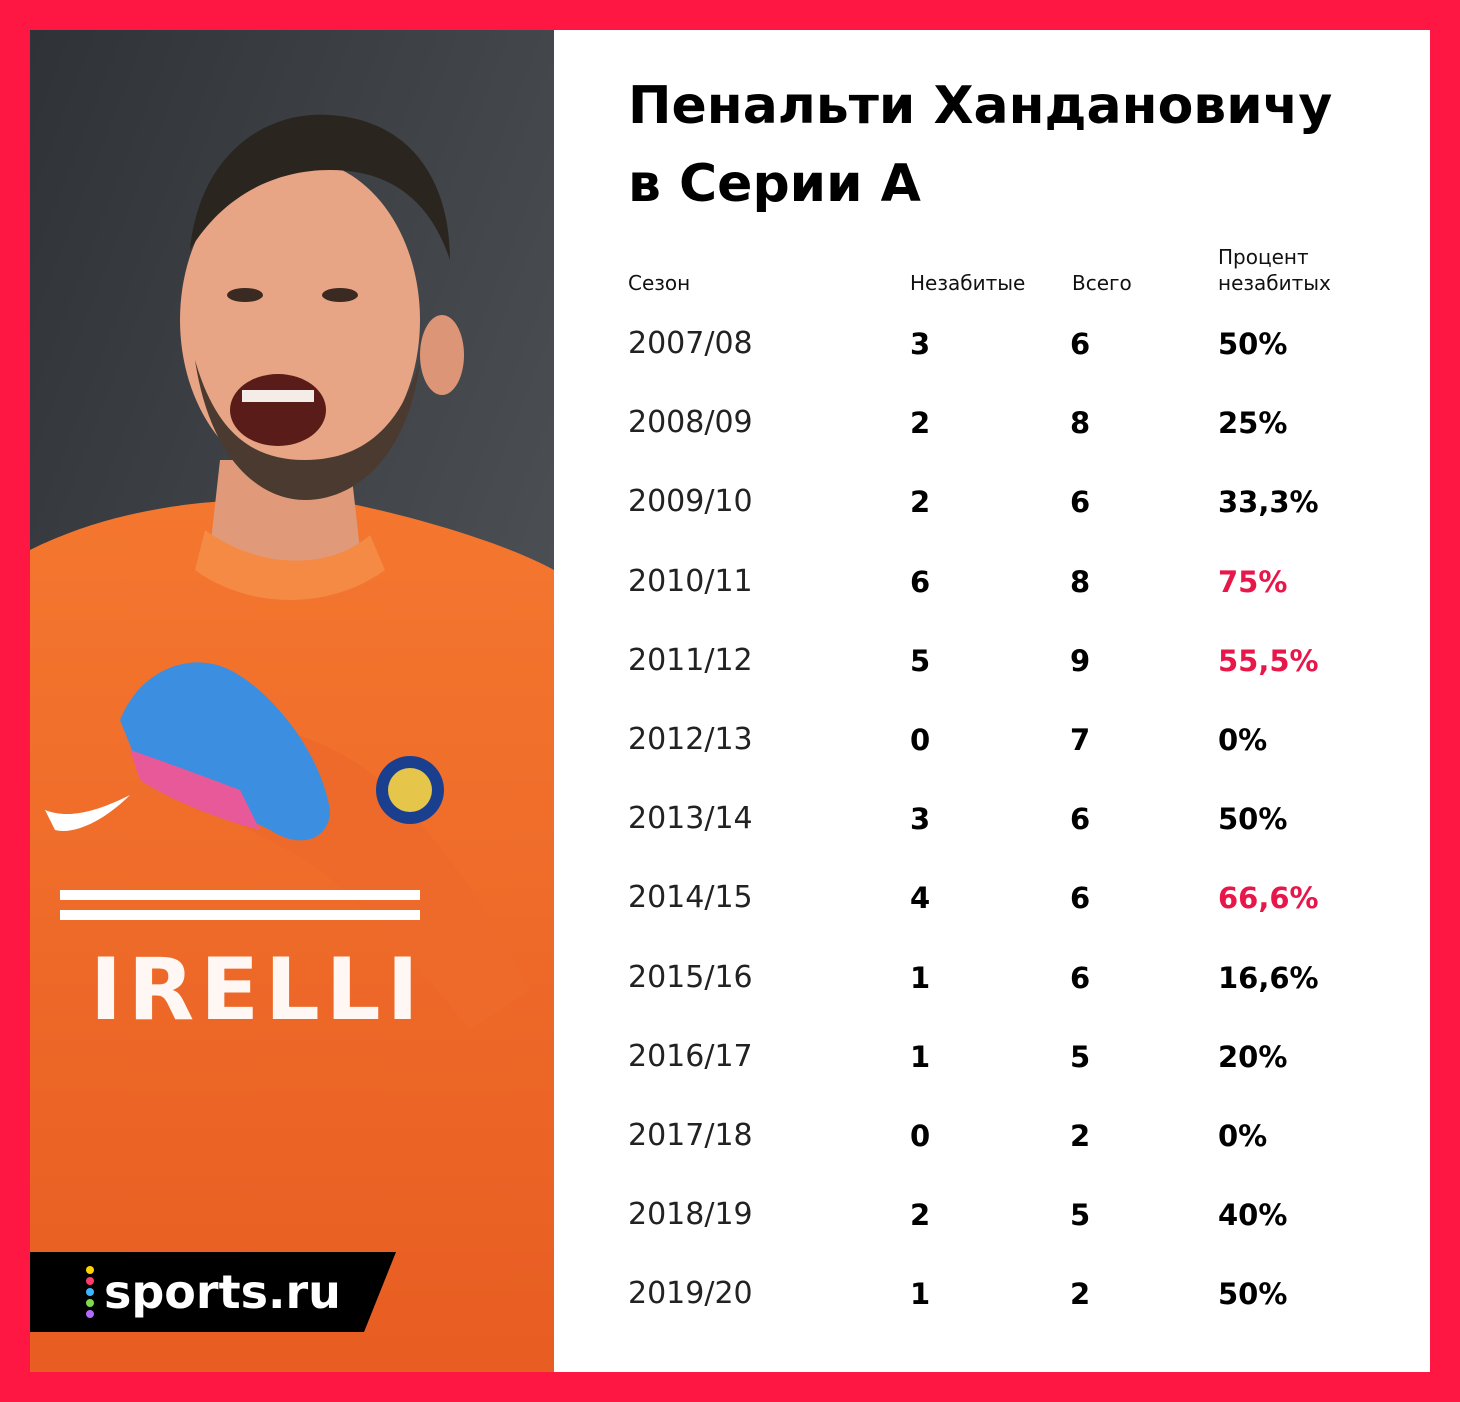 The width and height of the screenshot is (1460, 1402). Describe the element at coordinates (992, 502) in the screenshot. I see `table-row: 2009/10 2 6 33,3%` at that location.